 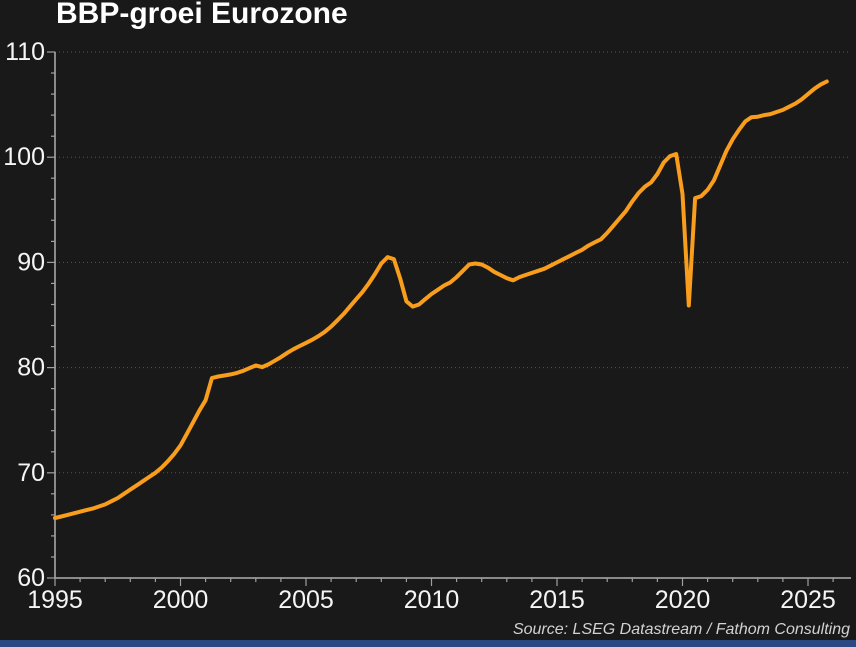 I want to click on x-tick-label-2025: 2025, so click(x=808, y=600).